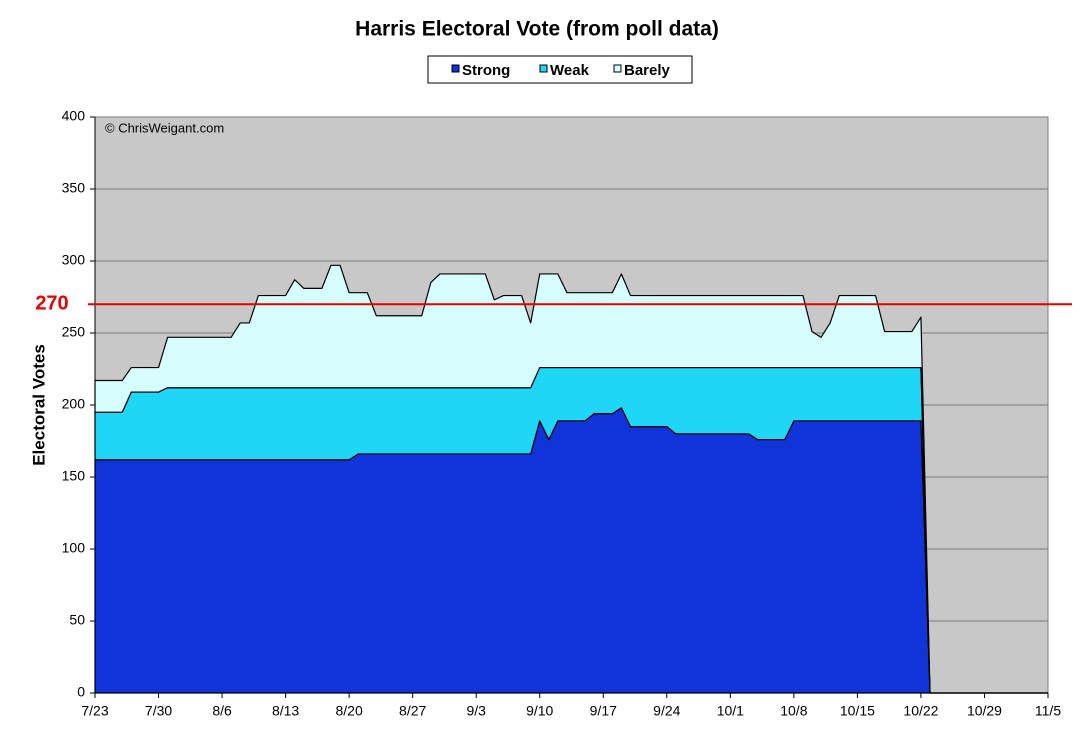 The height and width of the screenshot is (732, 1080). What do you see at coordinates (603, 711) in the screenshot?
I see `x-tick-label: 9/17` at bounding box center [603, 711].